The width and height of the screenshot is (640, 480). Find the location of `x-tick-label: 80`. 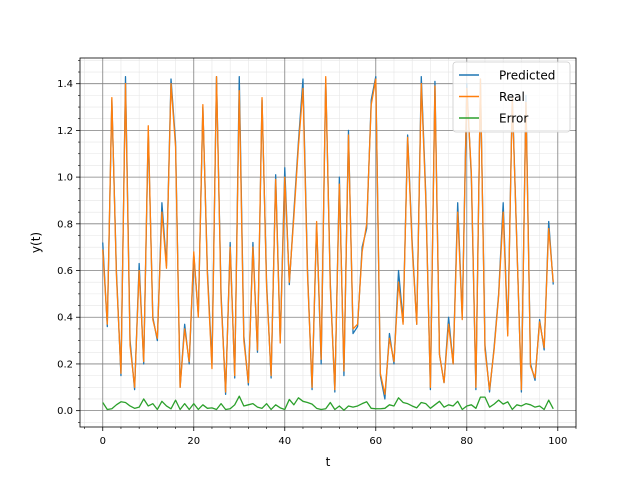

x-tick-label: 80 is located at coordinates (466, 441).